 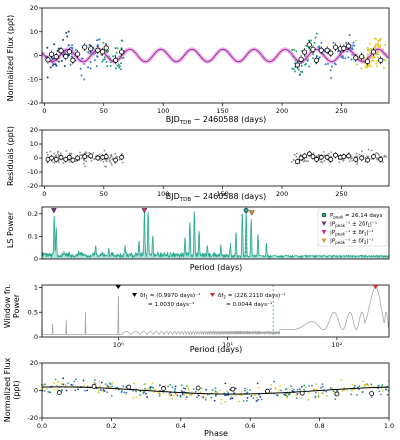 I want to click on annot-text: δf1 = (0.9970 days)⁻¹, so click(x=170, y=296).